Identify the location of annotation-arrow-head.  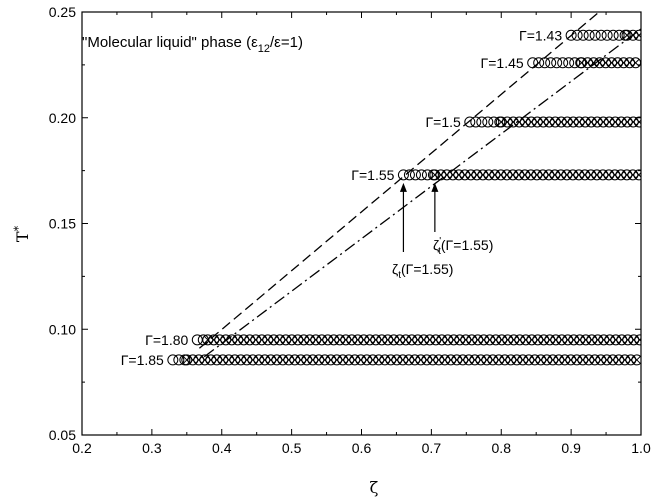
(435, 187).